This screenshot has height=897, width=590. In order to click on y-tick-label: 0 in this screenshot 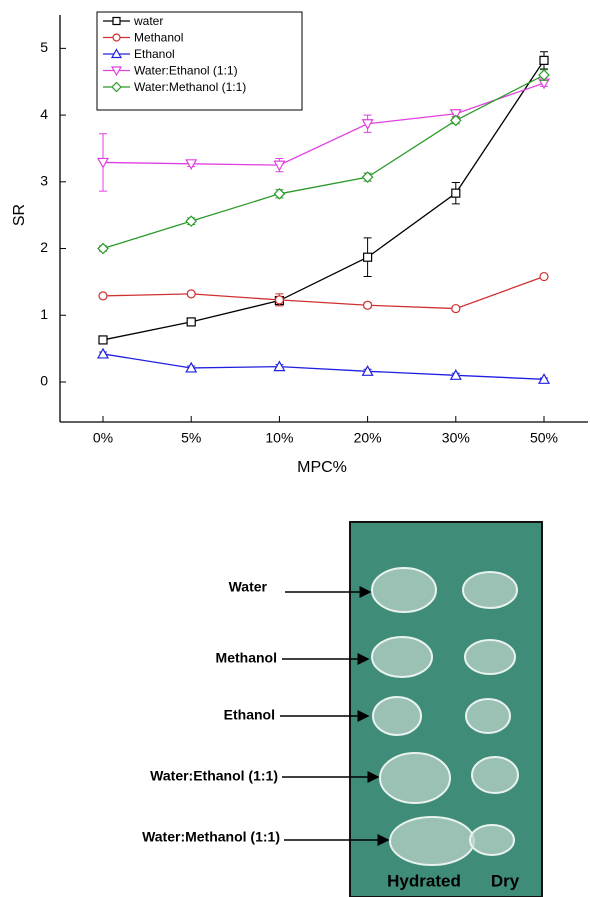, I will do `click(44, 381)`.